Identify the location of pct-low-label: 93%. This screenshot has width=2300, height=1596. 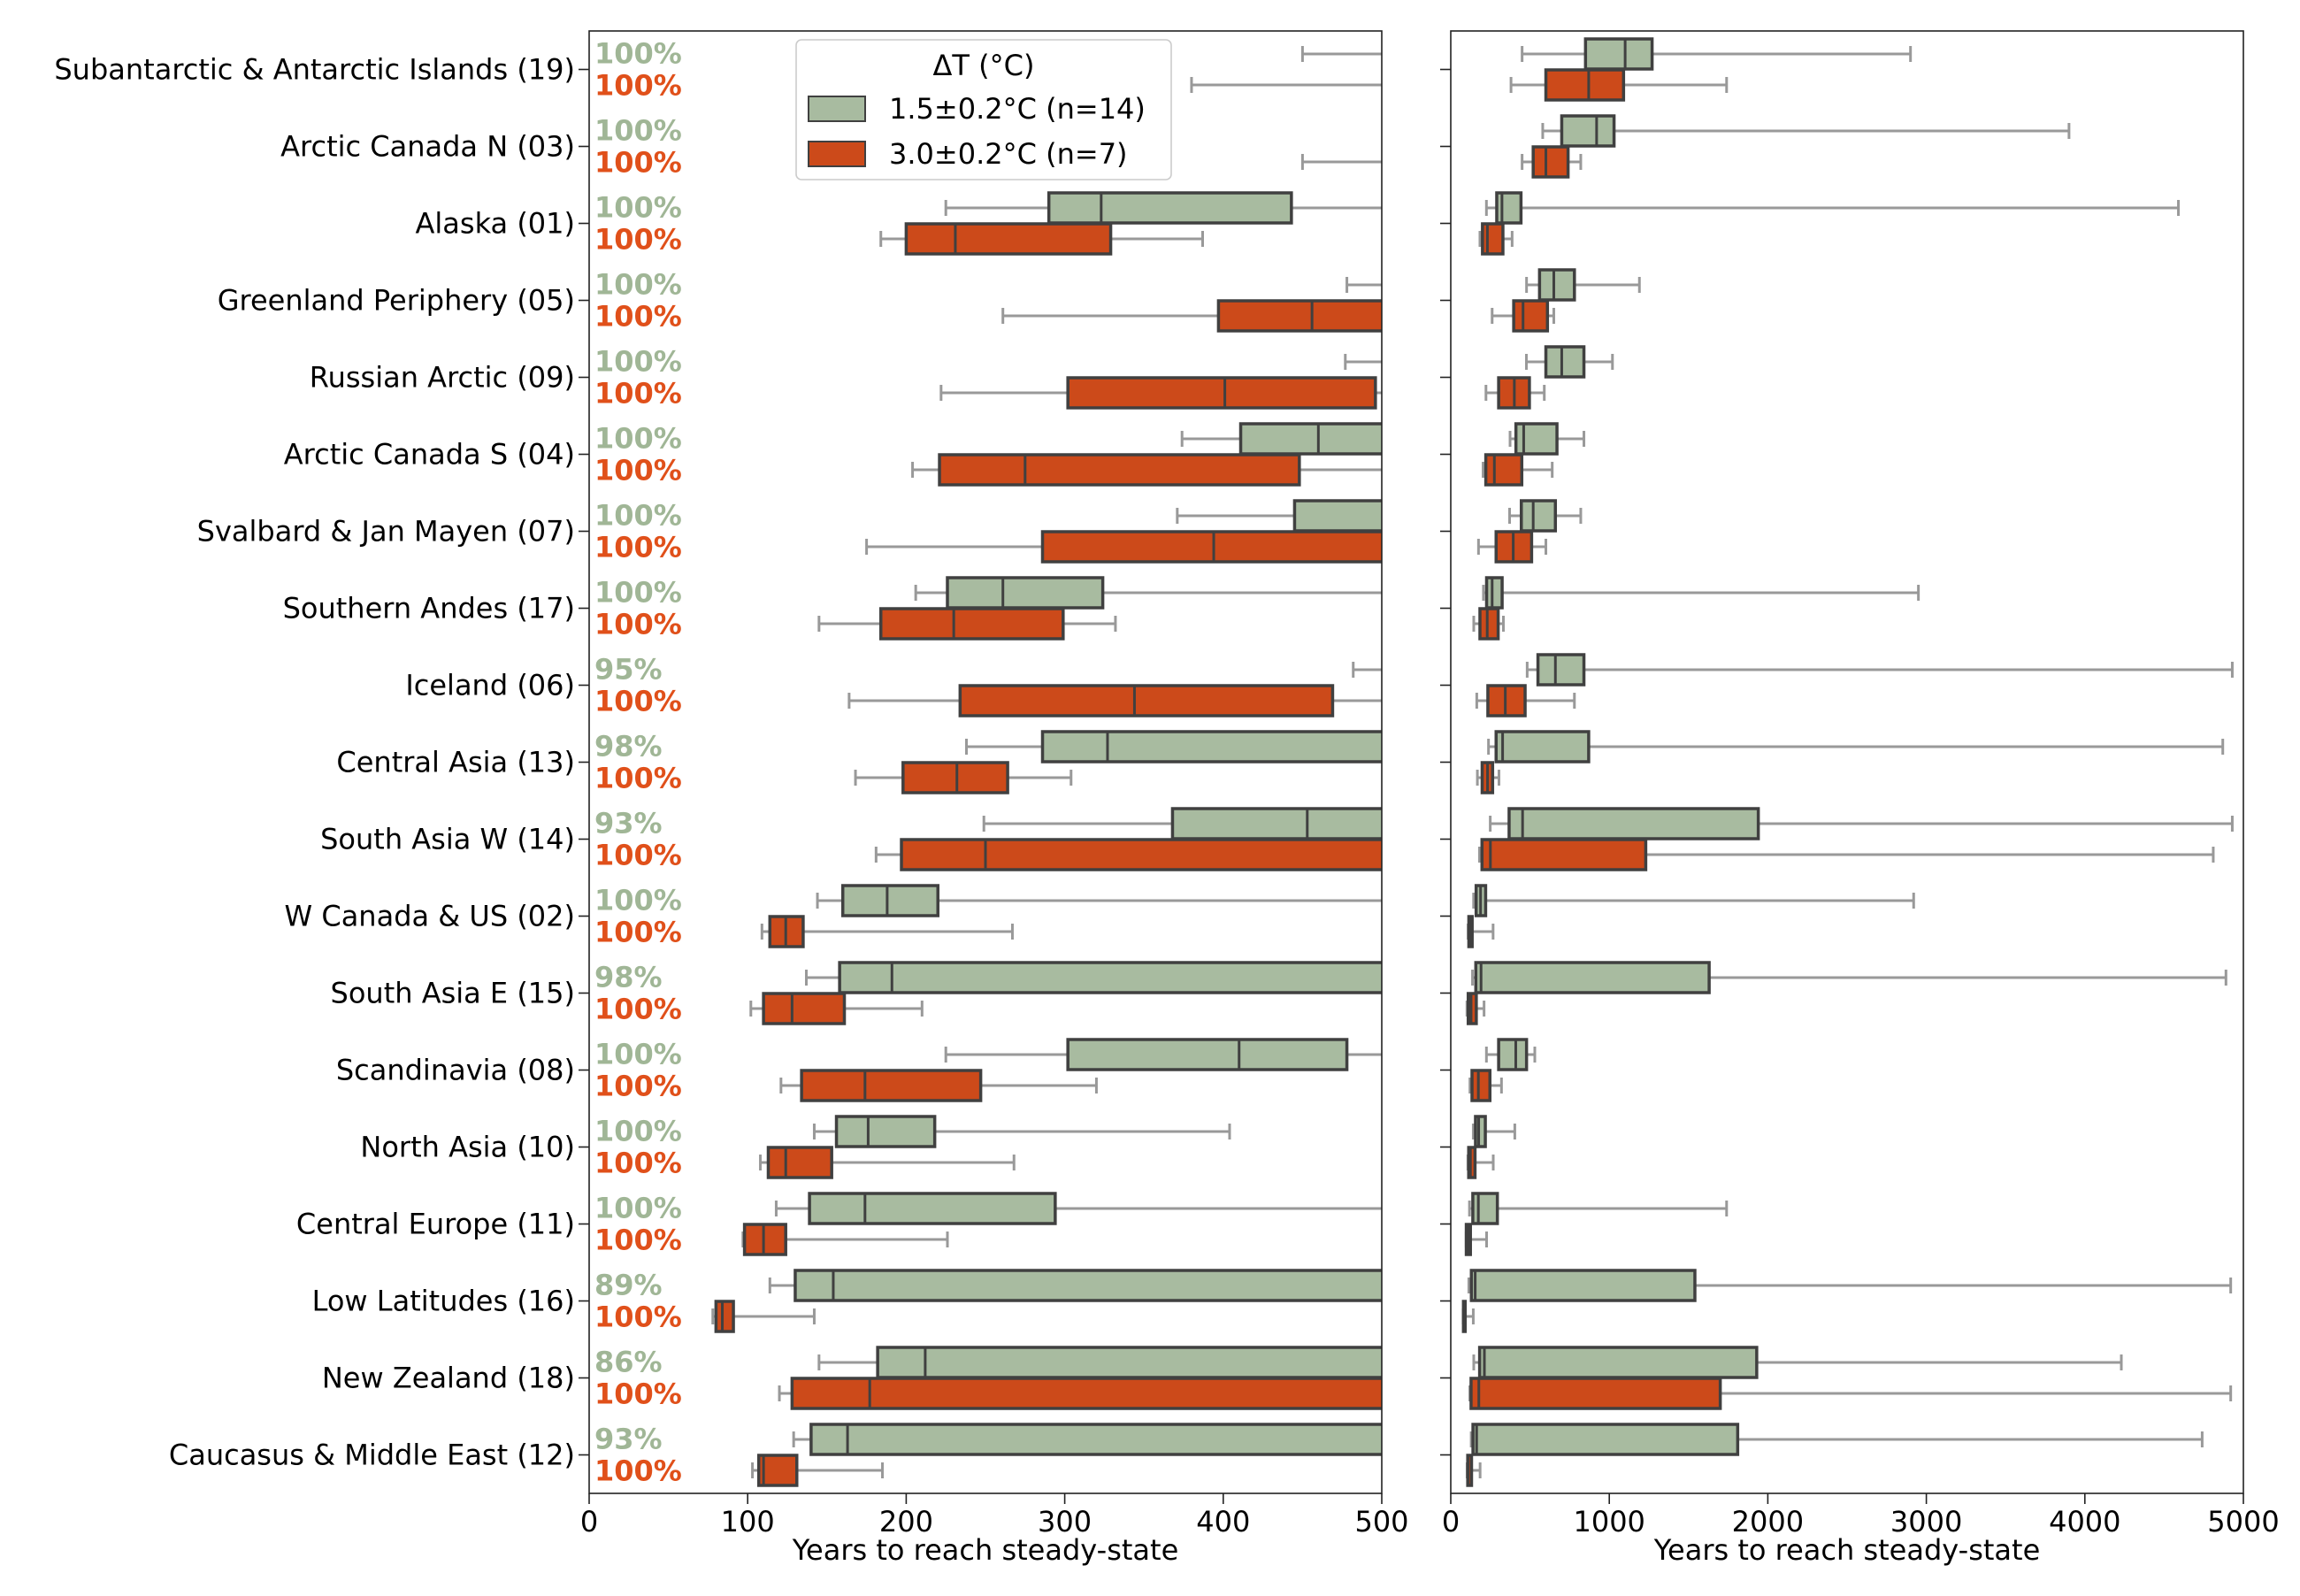
(628, 1439).